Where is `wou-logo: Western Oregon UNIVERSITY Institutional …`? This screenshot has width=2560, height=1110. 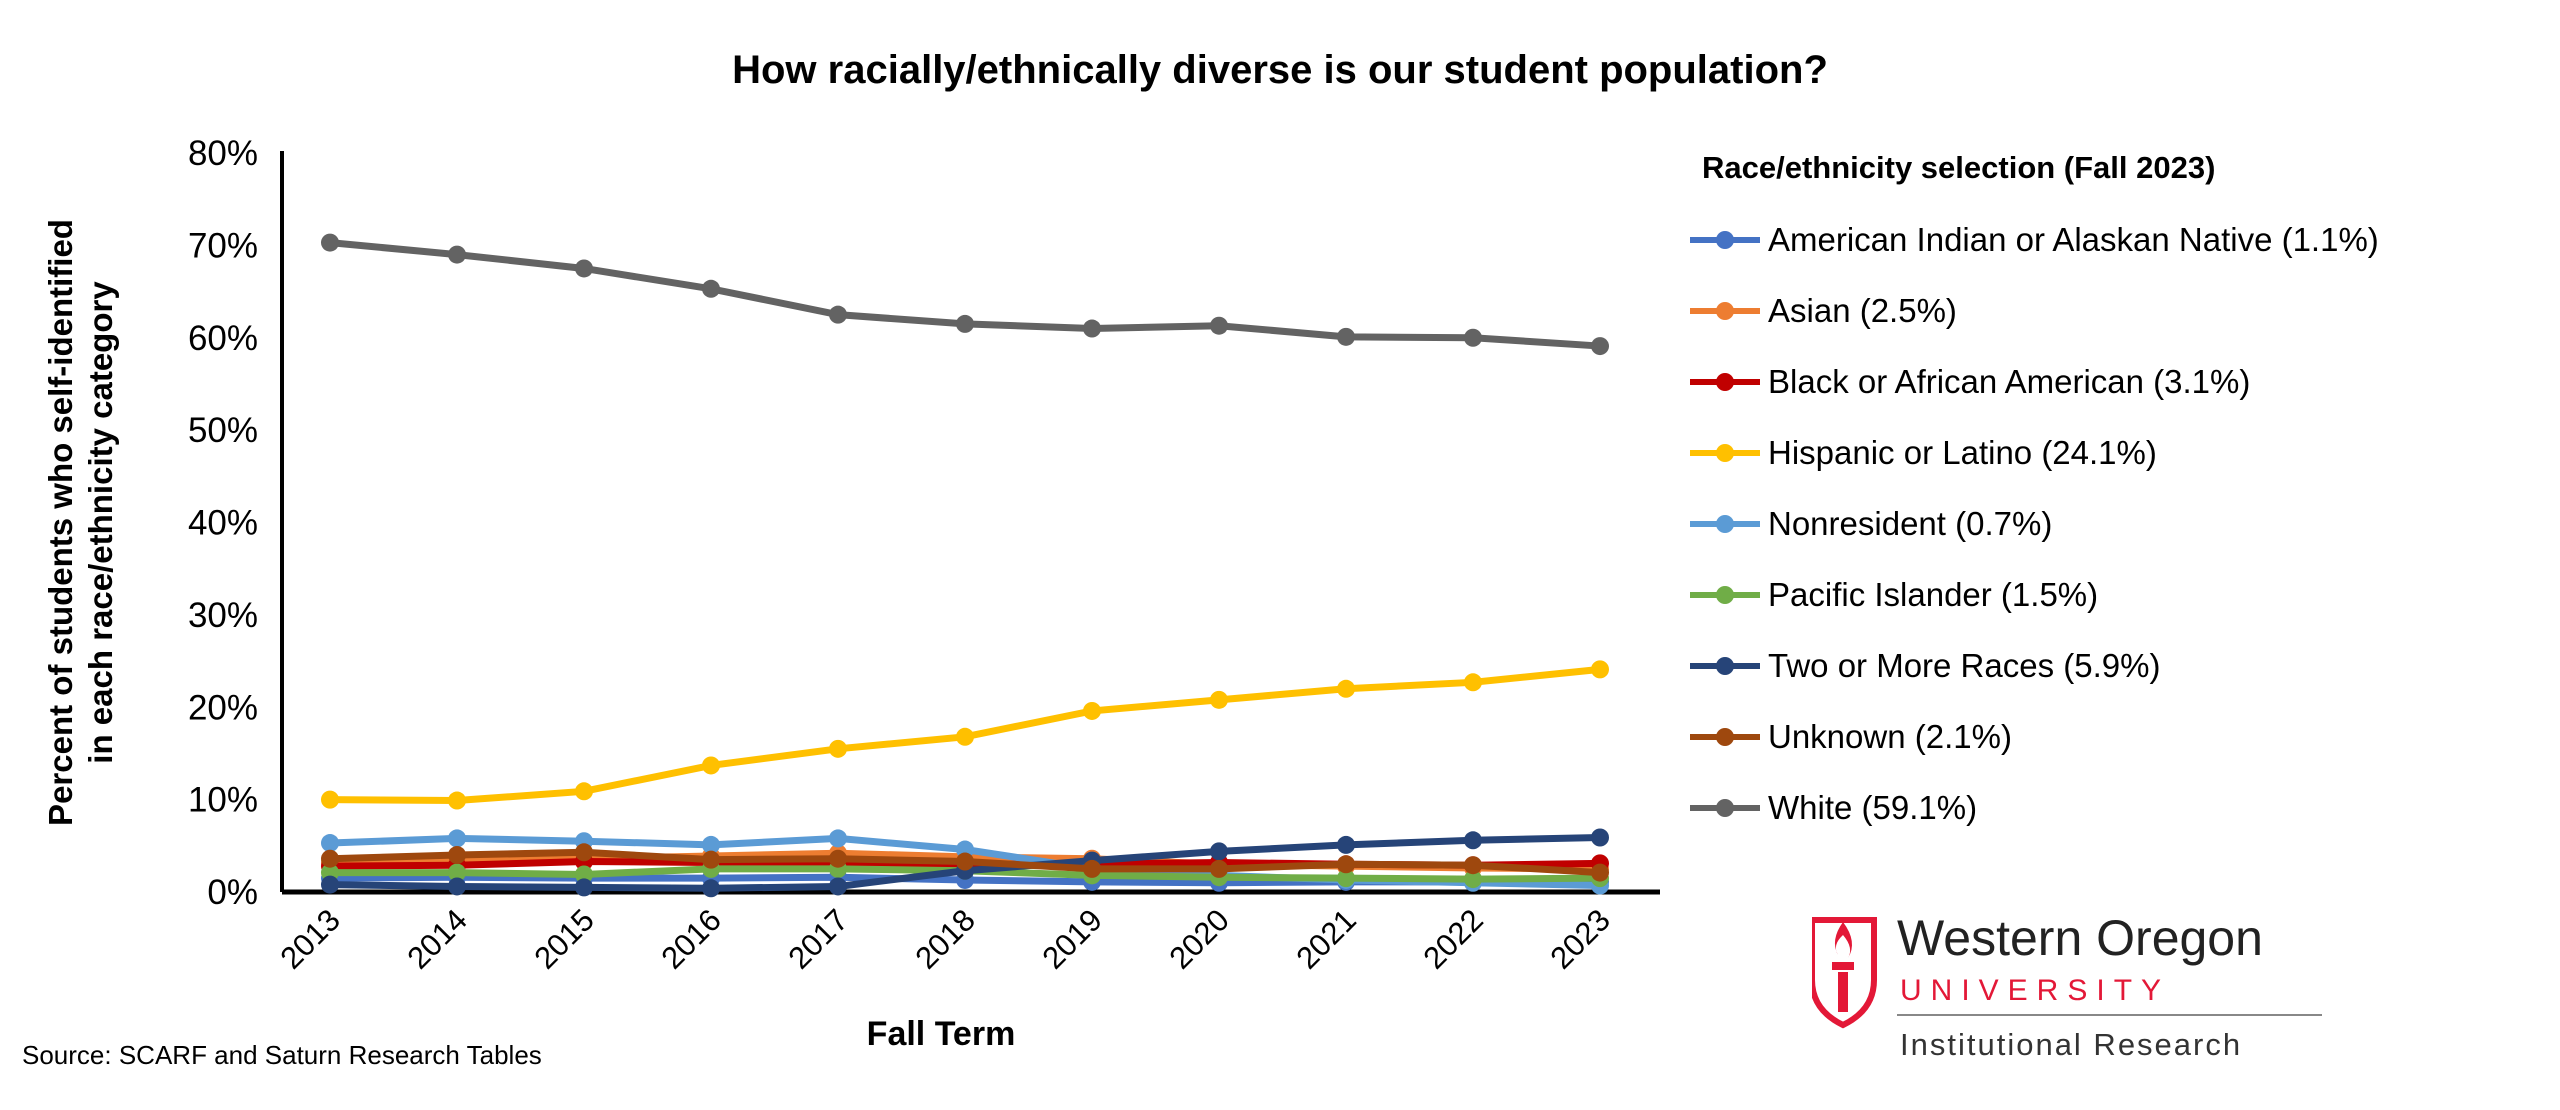
wou-logo: Western Oregon UNIVERSITY Institutional … is located at coordinates (2067, 986).